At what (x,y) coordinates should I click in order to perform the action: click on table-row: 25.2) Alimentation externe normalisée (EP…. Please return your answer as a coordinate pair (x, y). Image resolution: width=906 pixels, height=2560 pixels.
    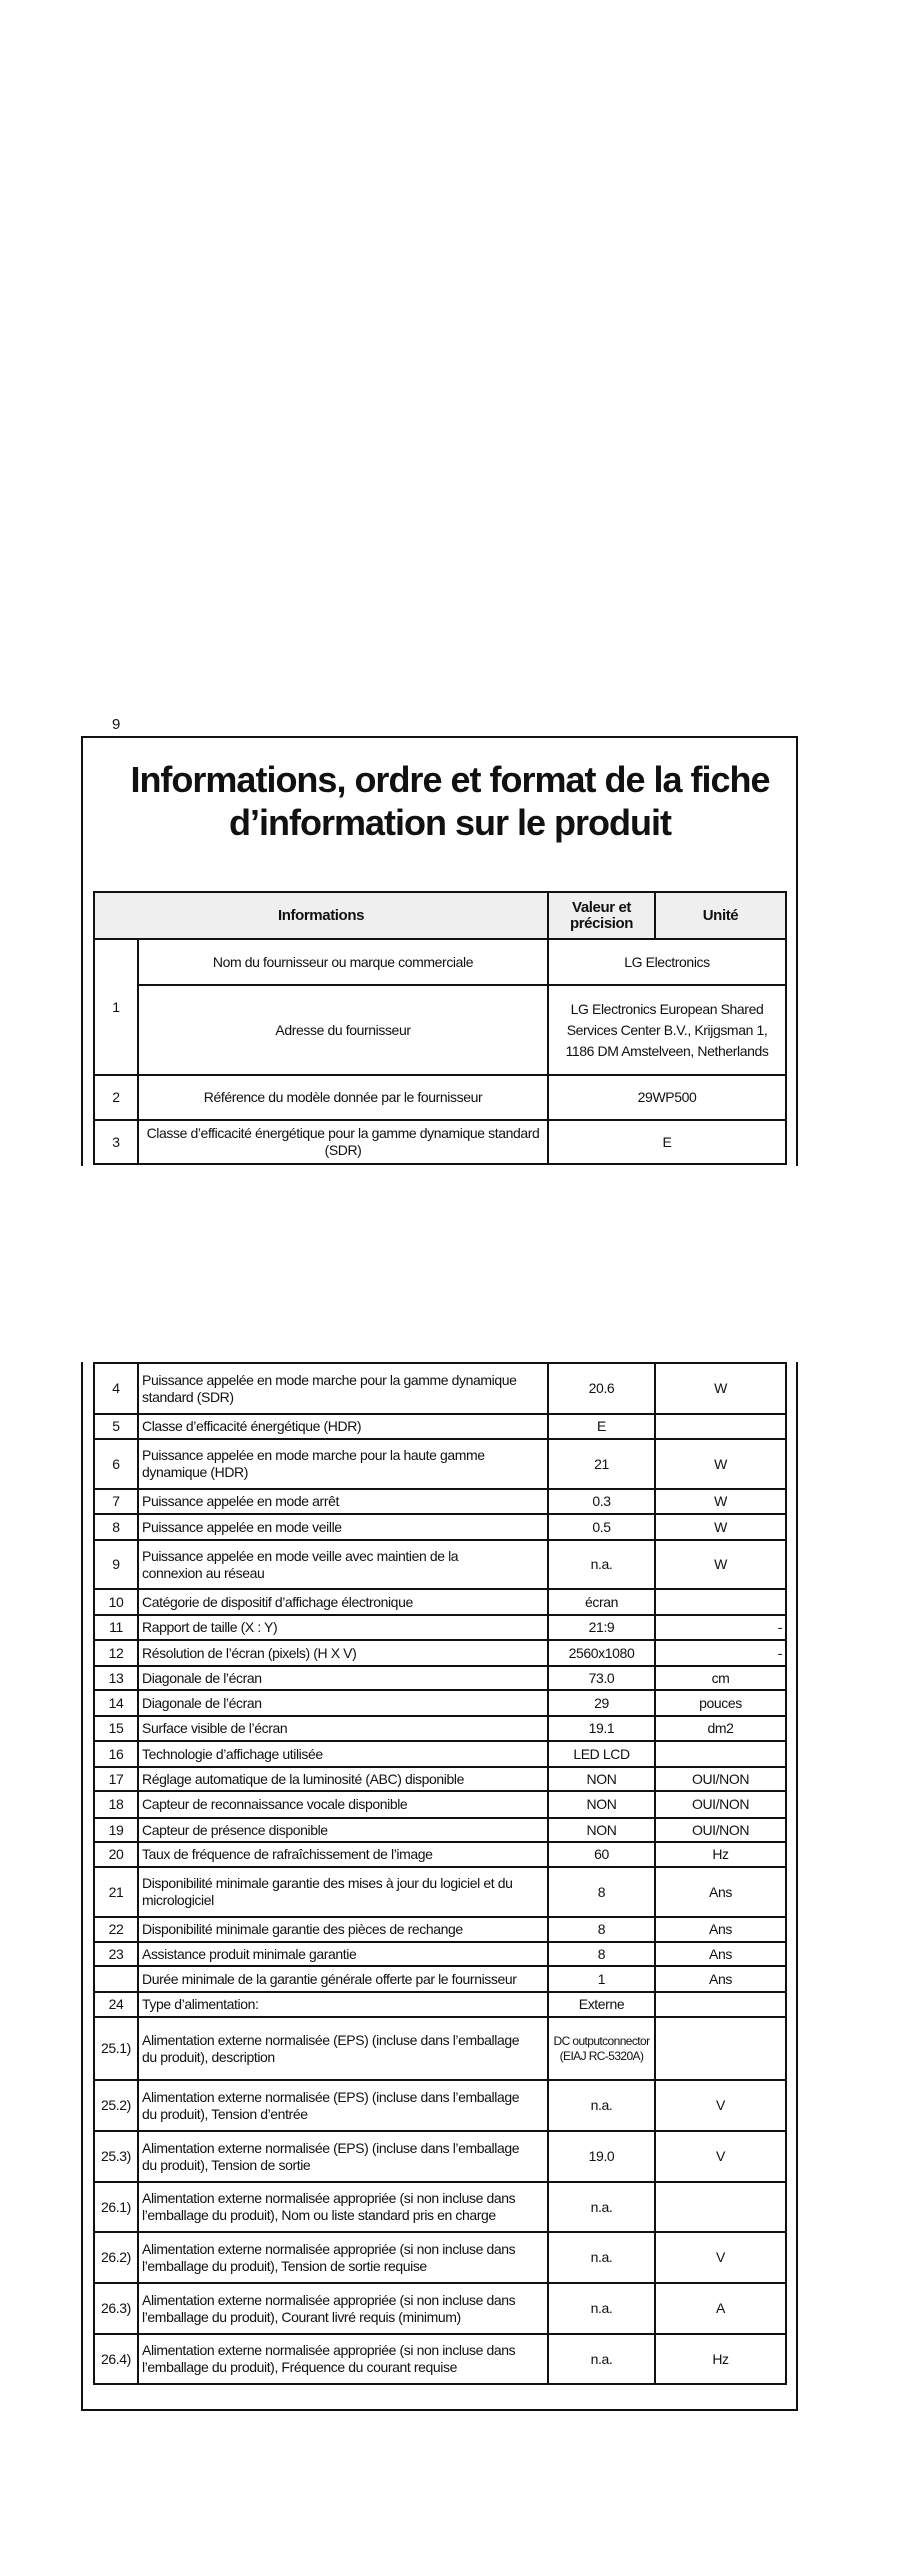
    Looking at the image, I should click on (440, 2105).